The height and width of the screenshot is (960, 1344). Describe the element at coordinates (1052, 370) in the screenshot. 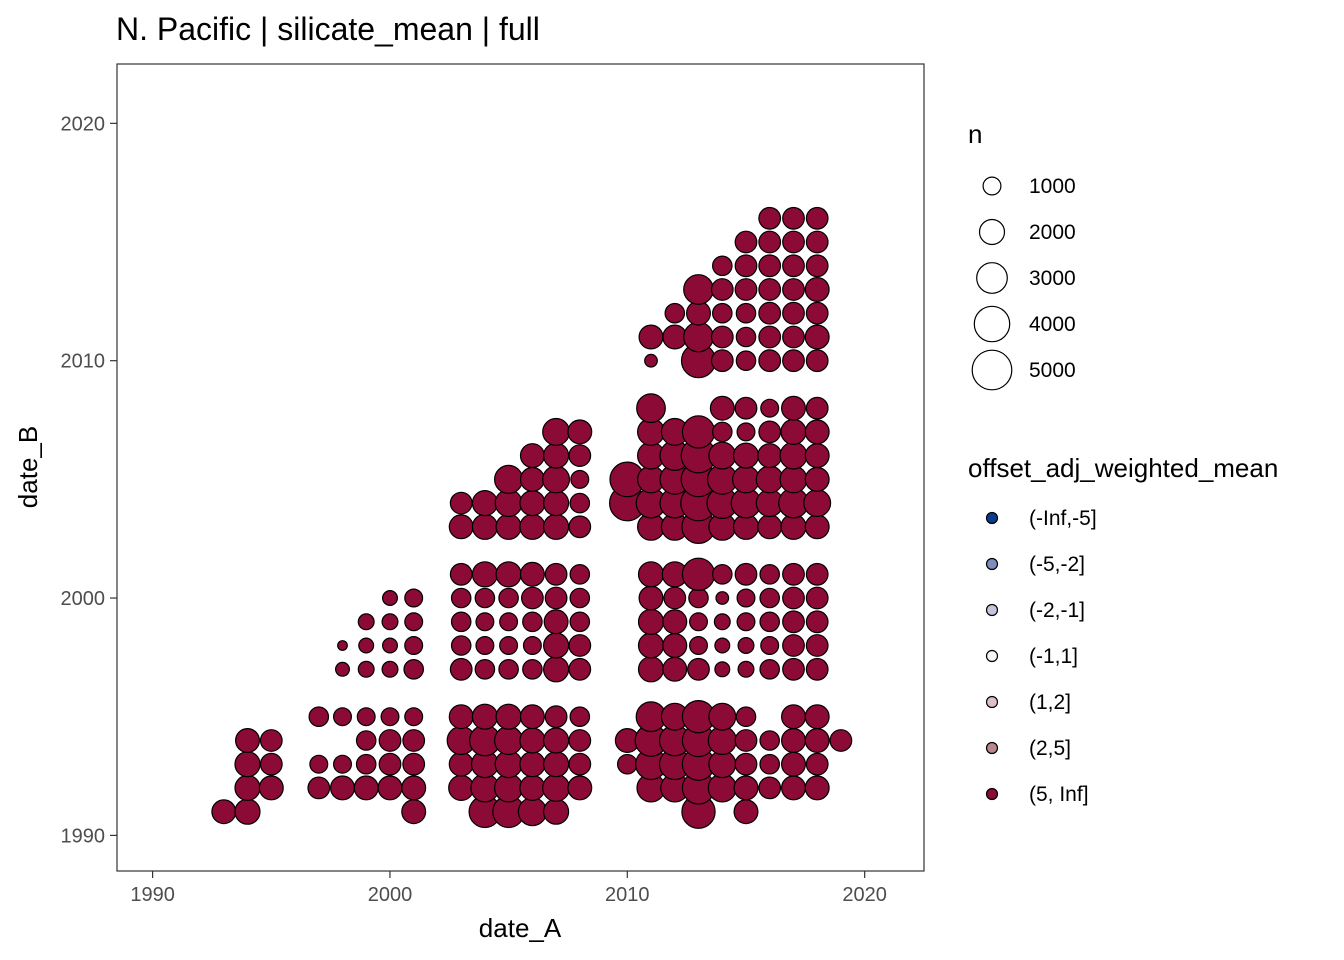

I see `size-legend-label: 5000` at that location.